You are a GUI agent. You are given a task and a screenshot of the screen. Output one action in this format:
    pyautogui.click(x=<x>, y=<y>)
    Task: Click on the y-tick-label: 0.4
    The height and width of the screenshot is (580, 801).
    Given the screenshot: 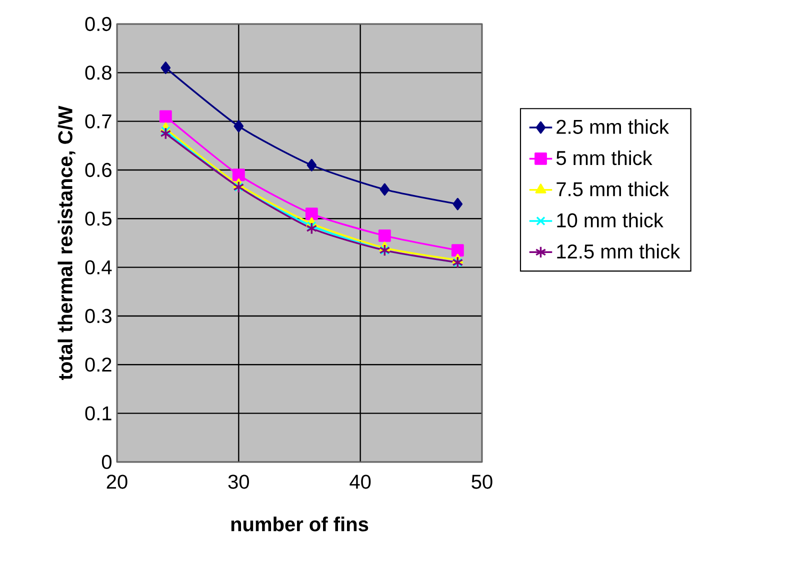 What is the action you would take?
    pyautogui.click(x=98, y=267)
    